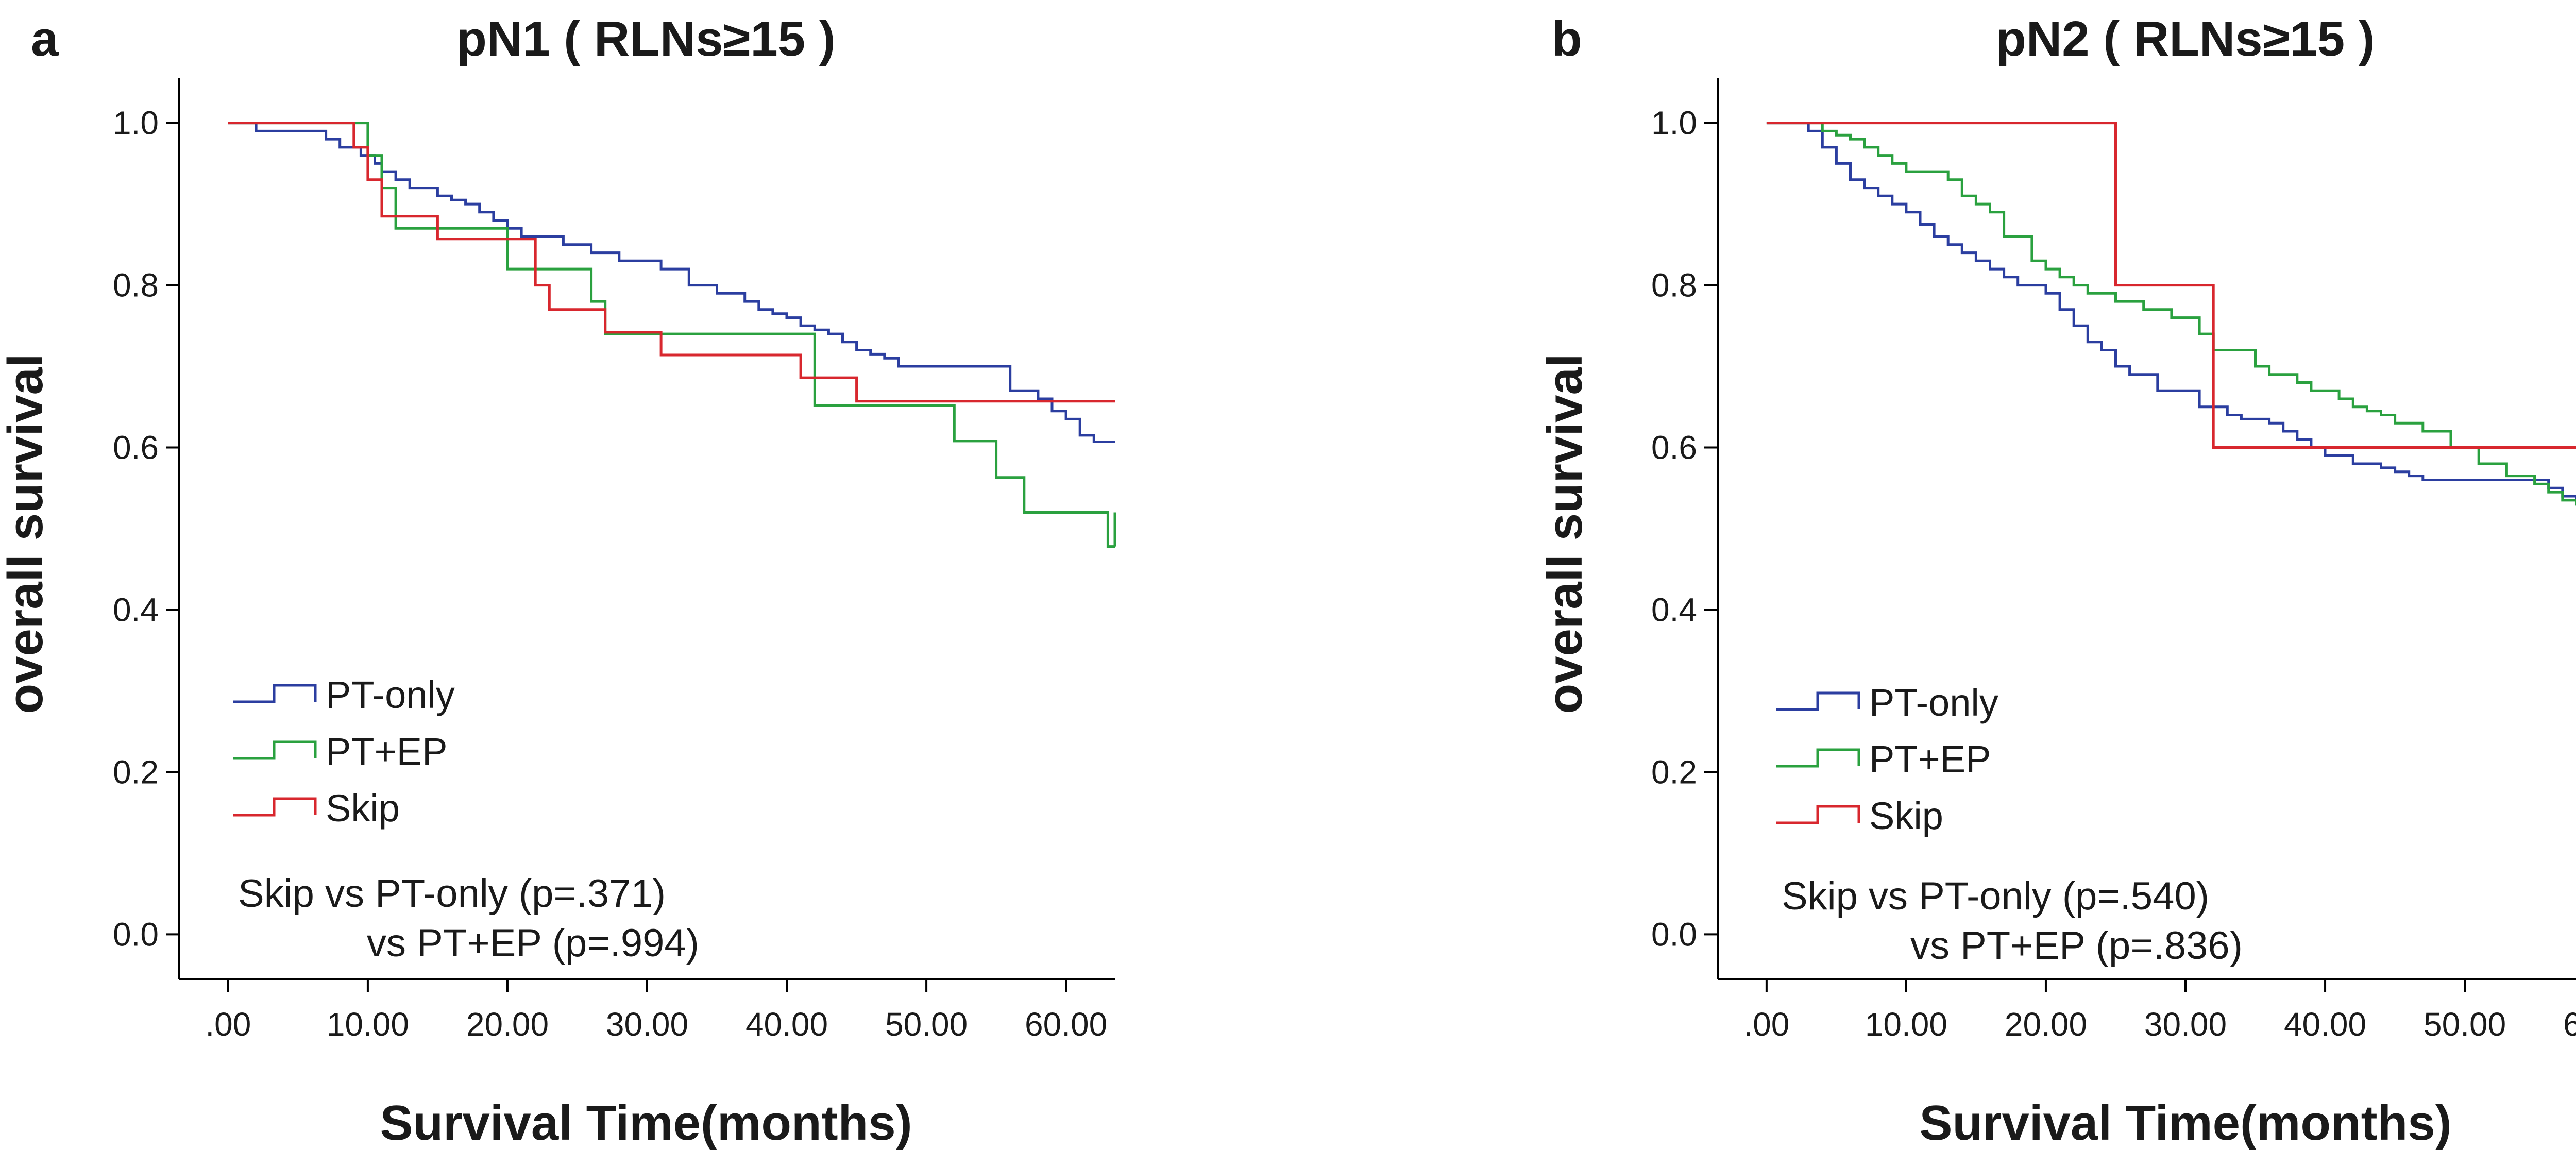 Image resolution: width=2576 pixels, height=1166 pixels. I want to click on panel-label: b, so click(1567, 38).